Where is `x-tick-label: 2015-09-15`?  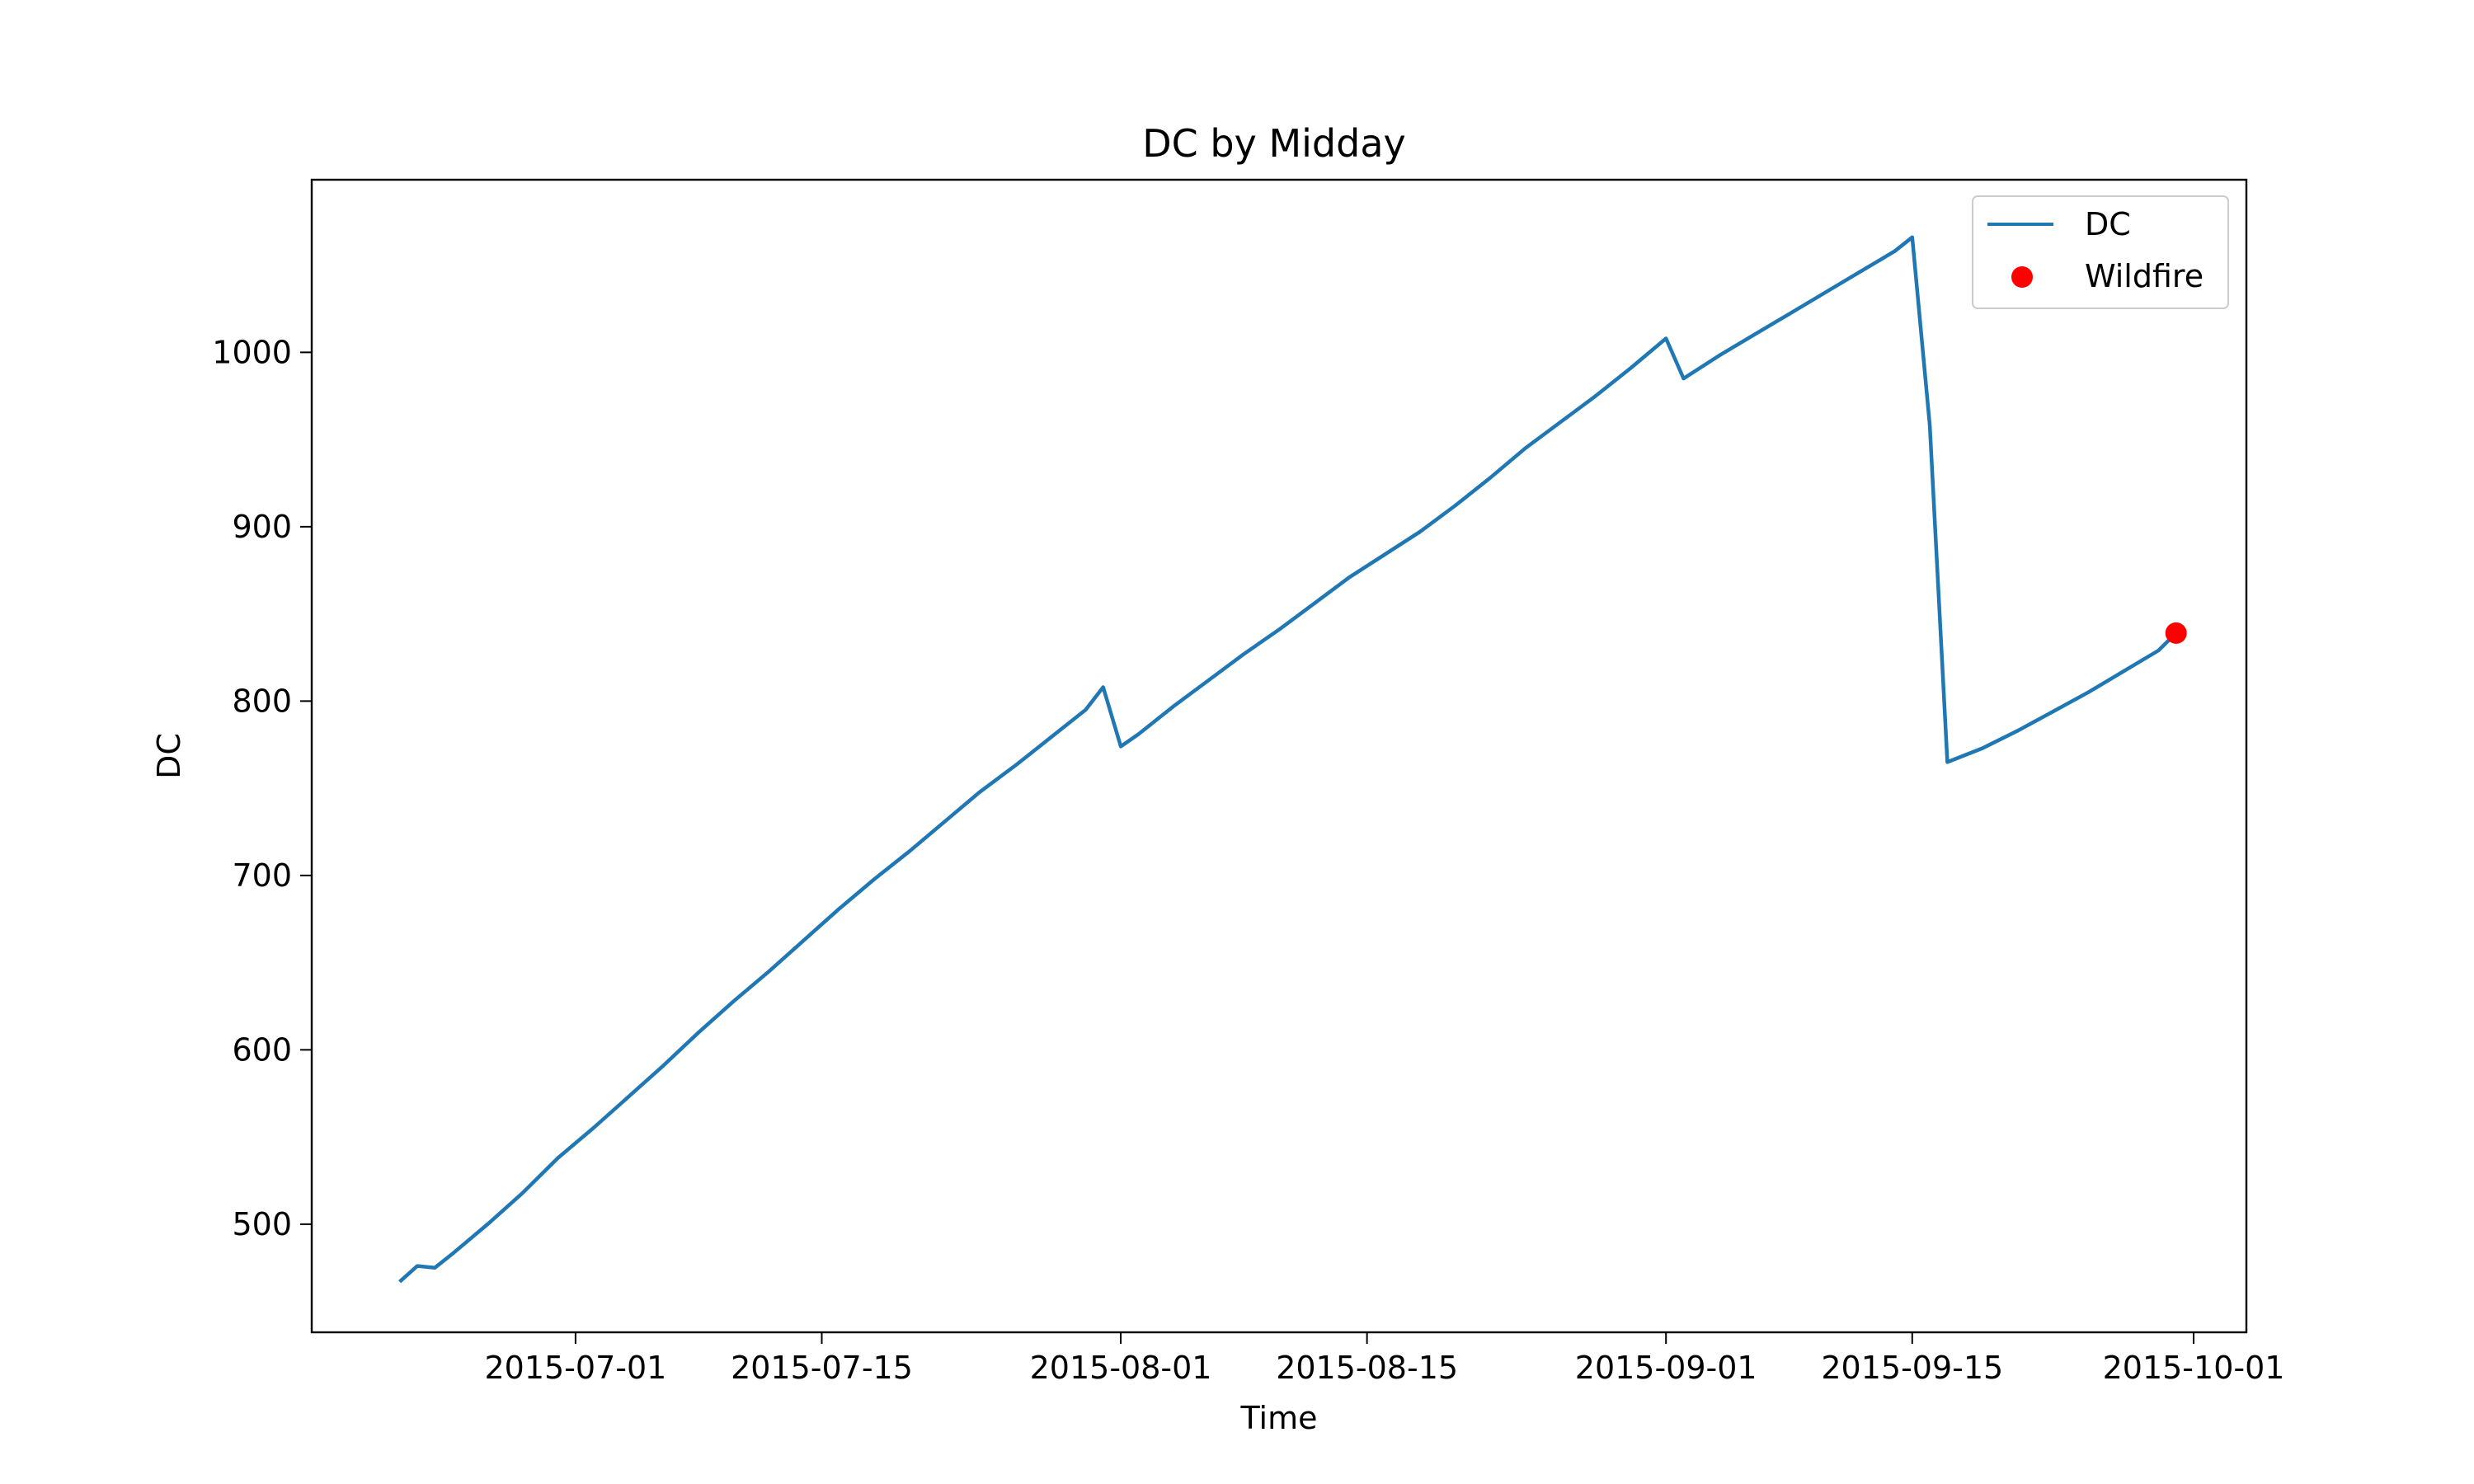
x-tick-label: 2015-09-15 is located at coordinates (1912, 1368).